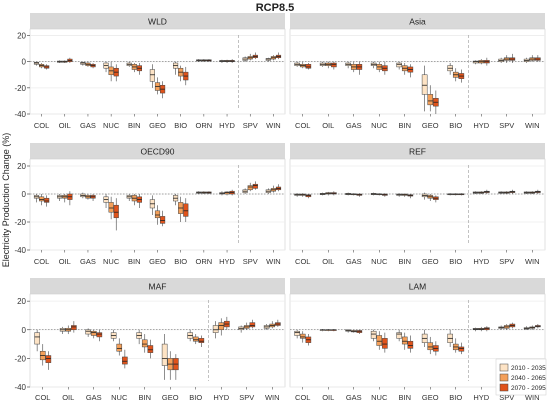 This screenshot has height=410, width=550. I want to click on x-tick-label: HYD, so click(481, 261).